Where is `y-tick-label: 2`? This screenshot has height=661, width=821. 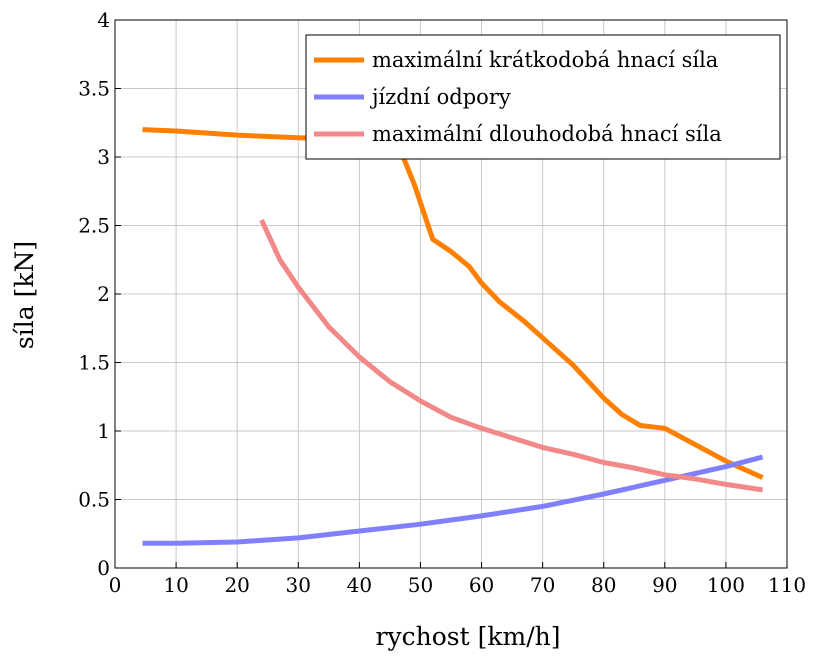 y-tick-label: 2 is located at coordinates (103, 294).